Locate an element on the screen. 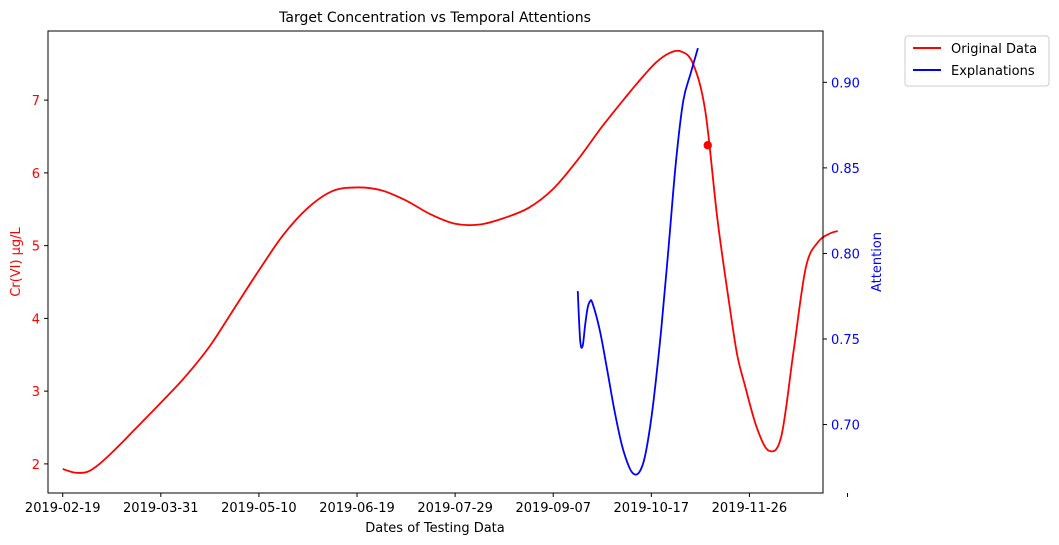 The height and width of the screenshot is (545, 1059). right-y-tick-label: 0.80 is located at coordinates (845, 254).